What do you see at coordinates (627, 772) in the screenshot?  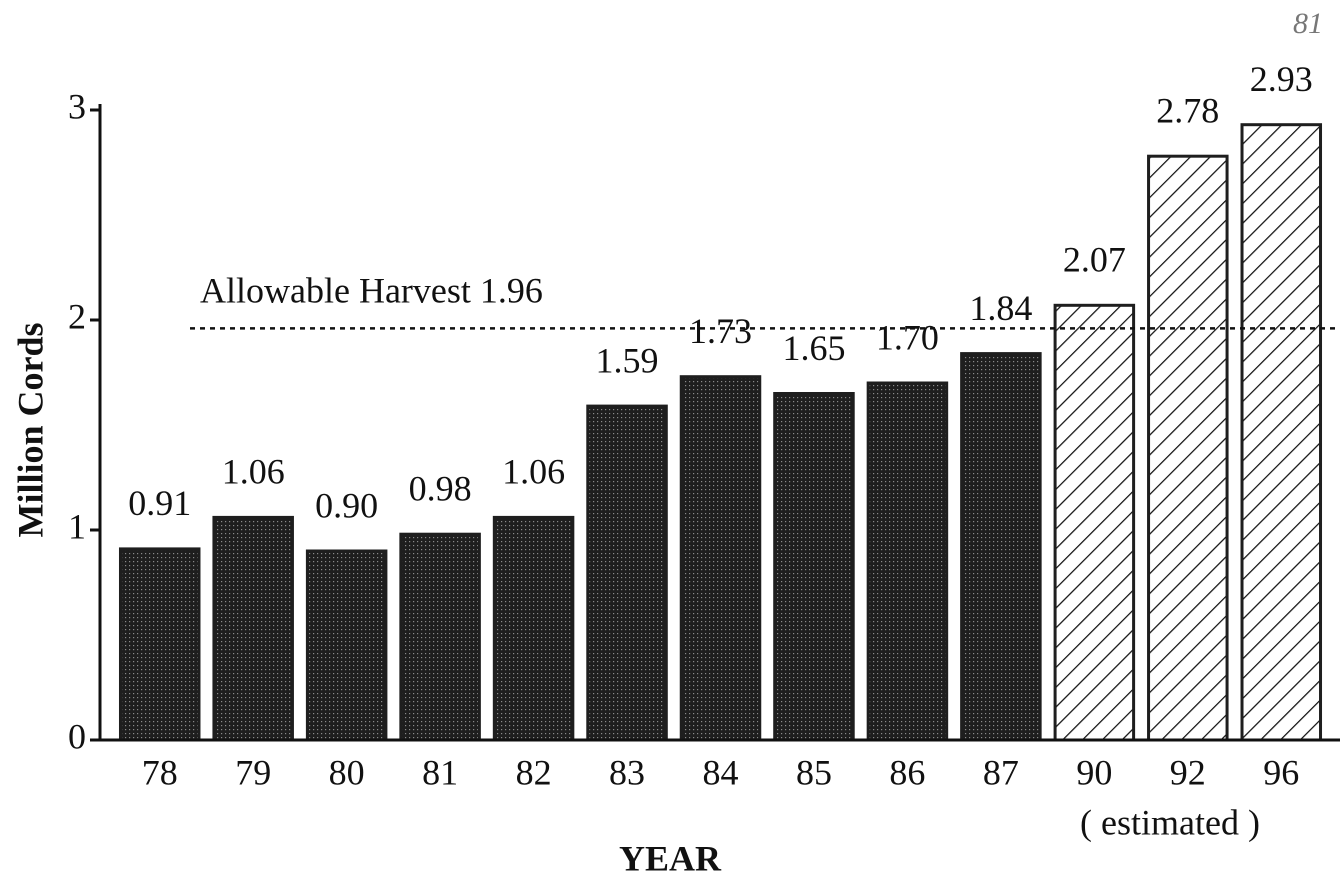 I see `x-tick-label: 83` at bounding box center [627, 772].